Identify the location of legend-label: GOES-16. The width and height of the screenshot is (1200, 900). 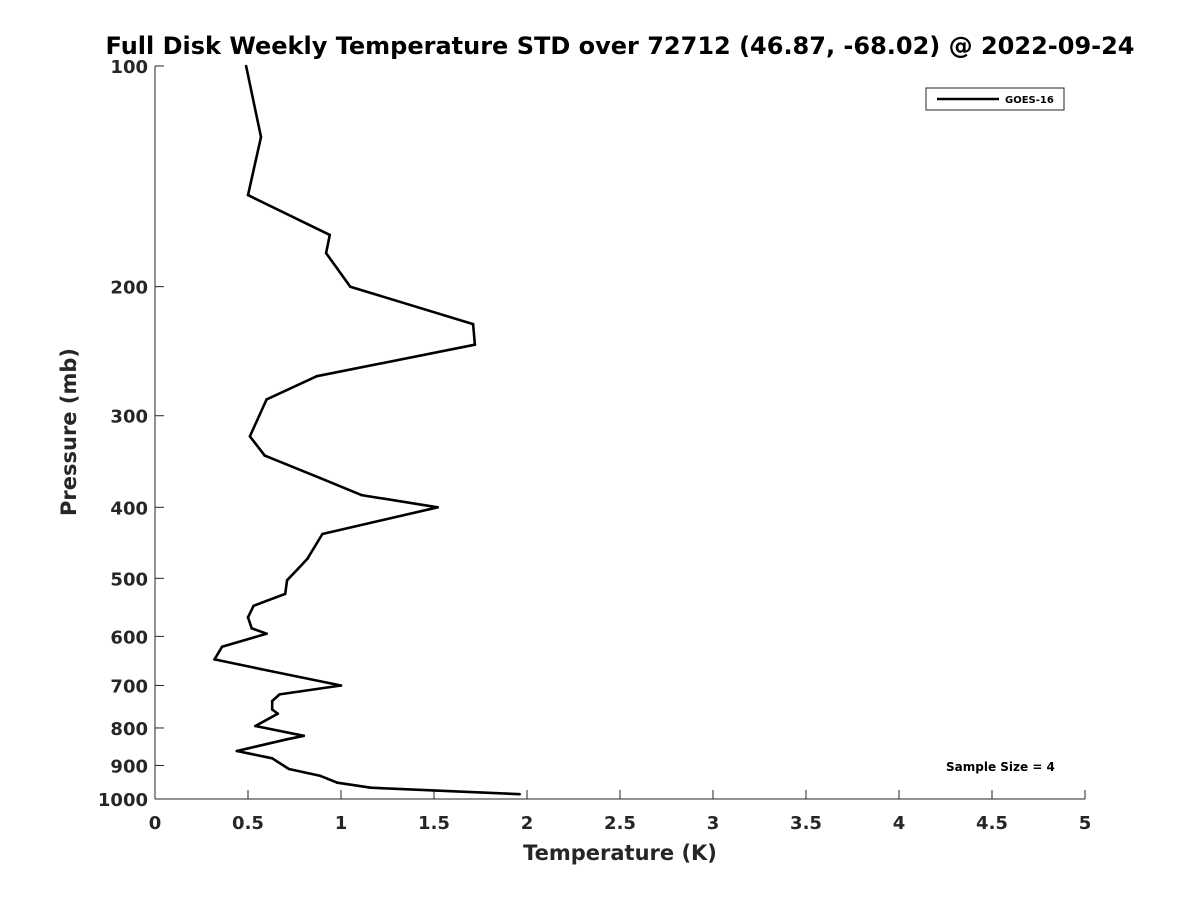
(1029, 100).